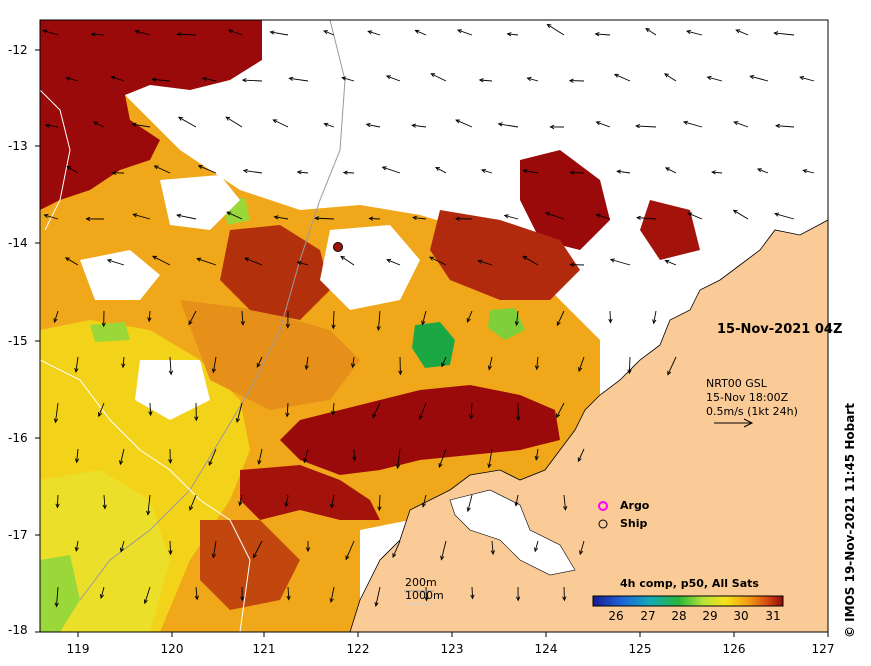 This screenshot has width=871, height=666. What do you see at coordinates (752, 411) in the screenshot?
I see `current-scale-label: 0.5m/s (1kt 24h)` at bounding box center [752, 411].